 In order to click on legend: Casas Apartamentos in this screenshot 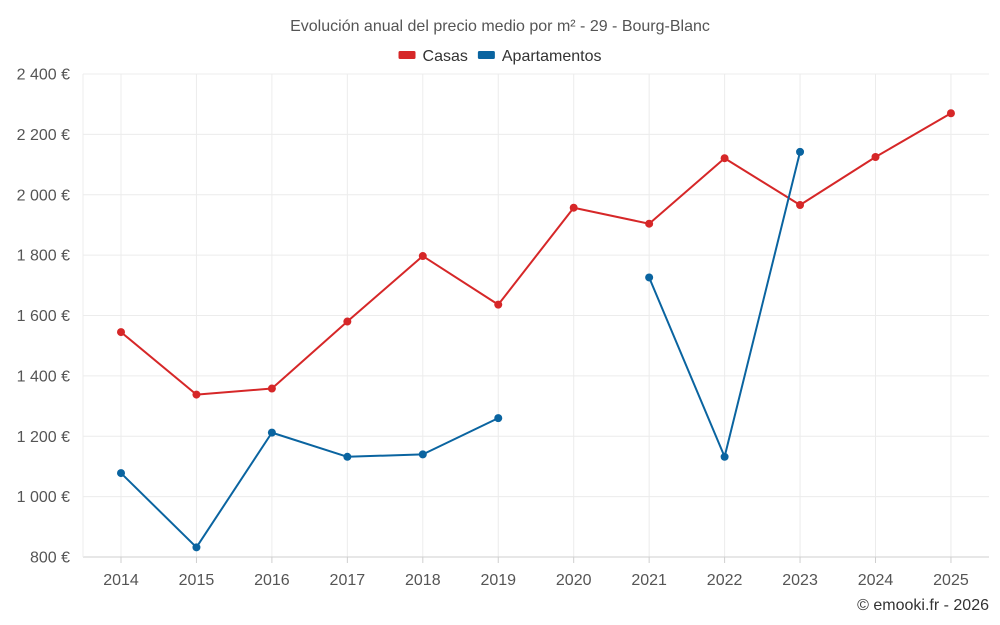, I will do `click(500, 56)`.